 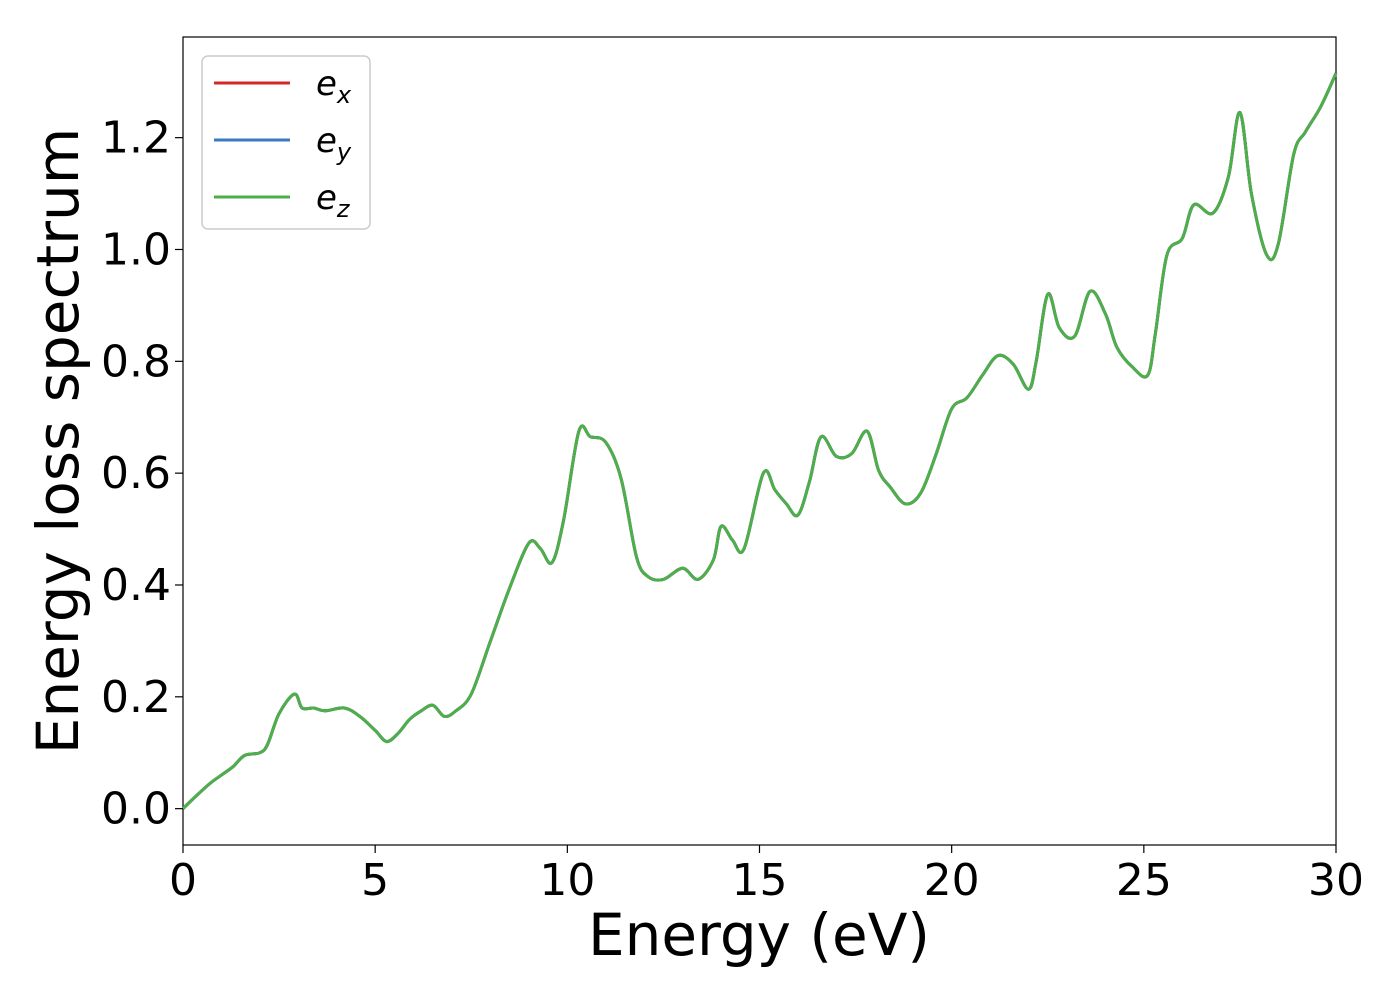 What do you see at coordinates (343, 209) in the screenshot?
I see `legend-label-subscript: z` at bounding box center [343, 209].